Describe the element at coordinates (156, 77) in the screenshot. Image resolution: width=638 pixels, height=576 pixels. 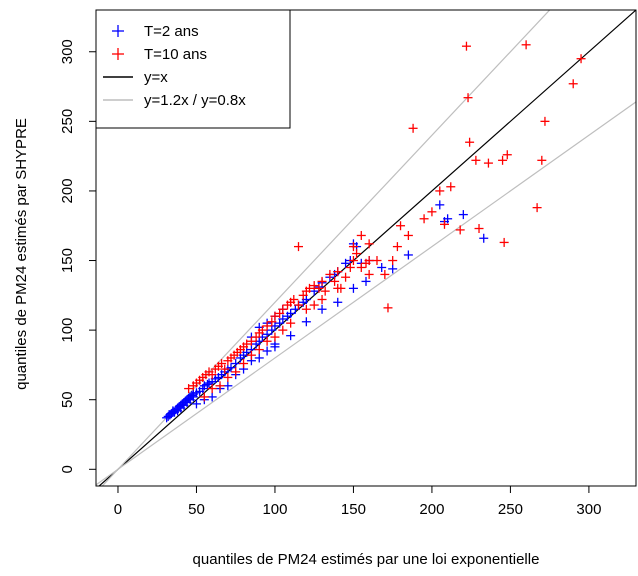
I see `legend-label-y-x: y=x` at that location.